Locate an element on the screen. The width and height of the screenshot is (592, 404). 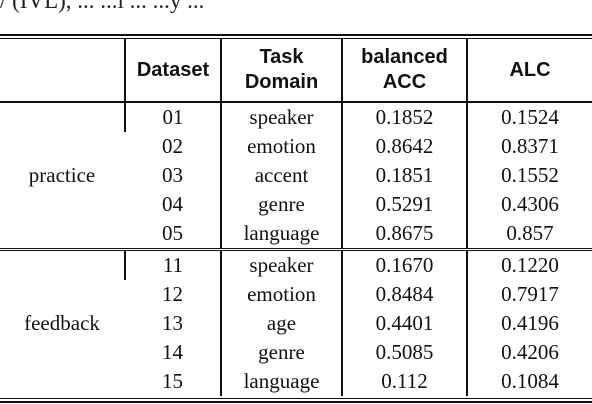
header-bacc-line2: ACC is located at coordinates (404, 82).